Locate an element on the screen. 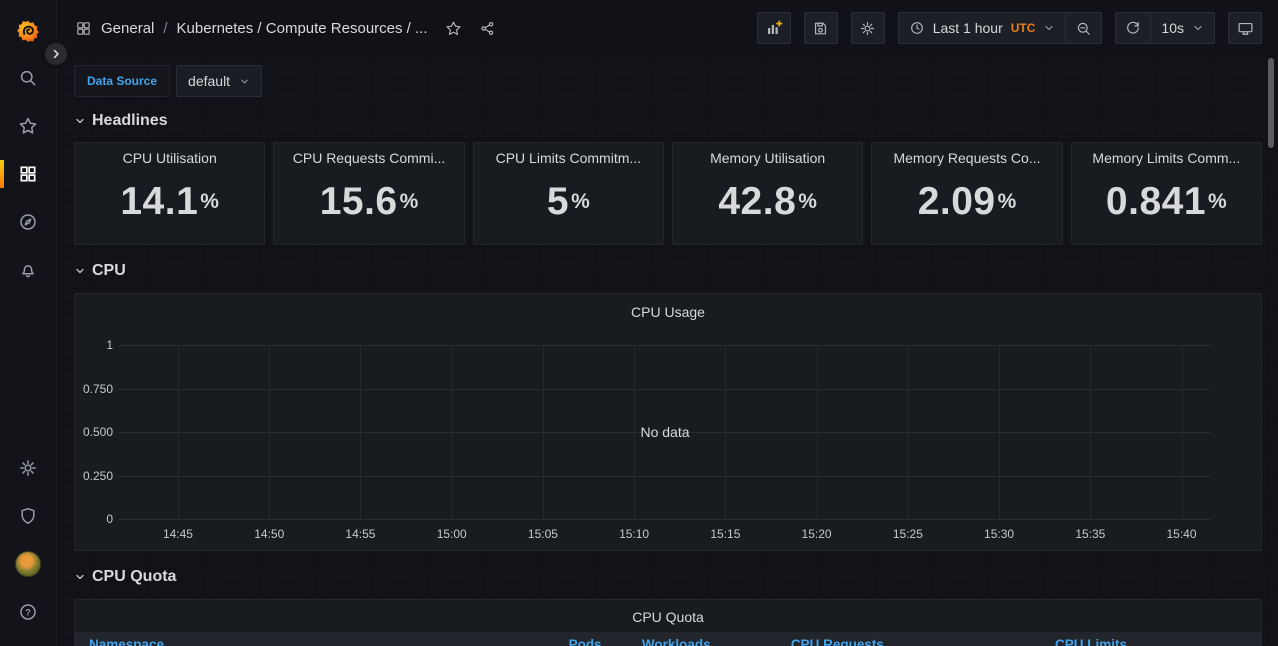 The width and height of the screenshot is (1278, 646). user-avatar is located at coordinates (28, 564).